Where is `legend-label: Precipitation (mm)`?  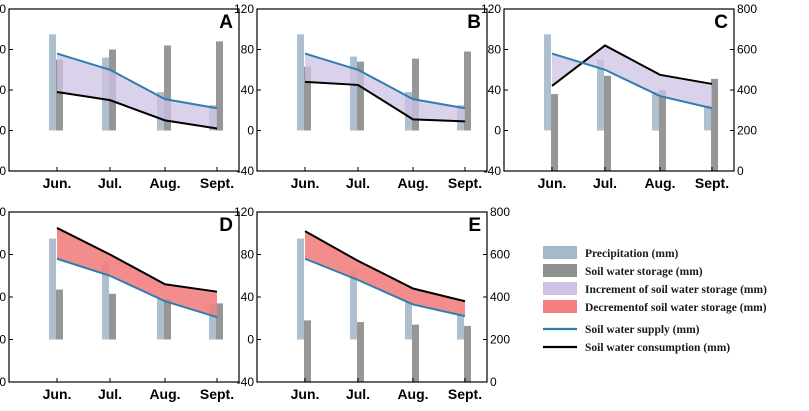
legend-label: Precipitation (mm) is located at coordinates (632, 254).